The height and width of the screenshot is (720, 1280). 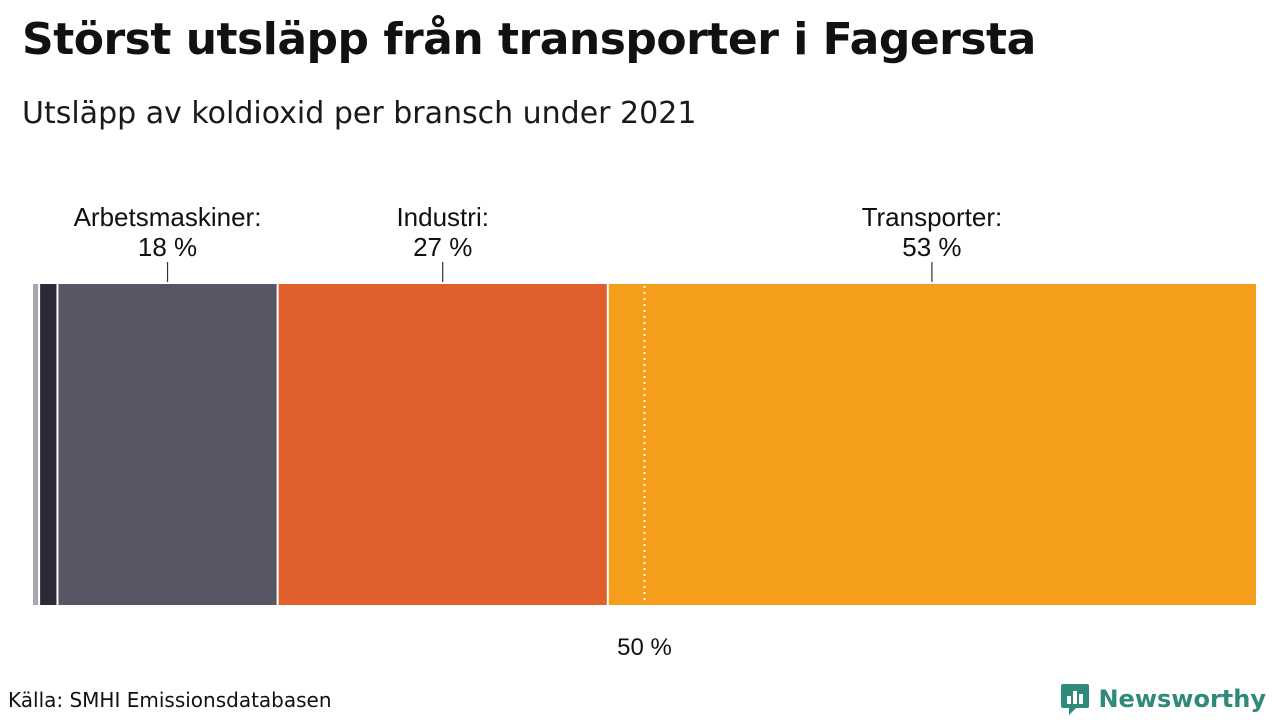 I want to click on segment-value-label: 53 %, so click(x=931, y=247).